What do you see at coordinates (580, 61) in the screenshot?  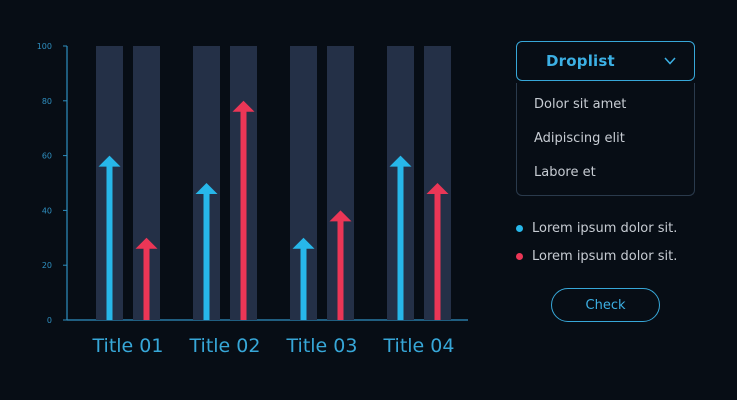 I see `droplist-label: Droplist` at bounding box center [580, 61].